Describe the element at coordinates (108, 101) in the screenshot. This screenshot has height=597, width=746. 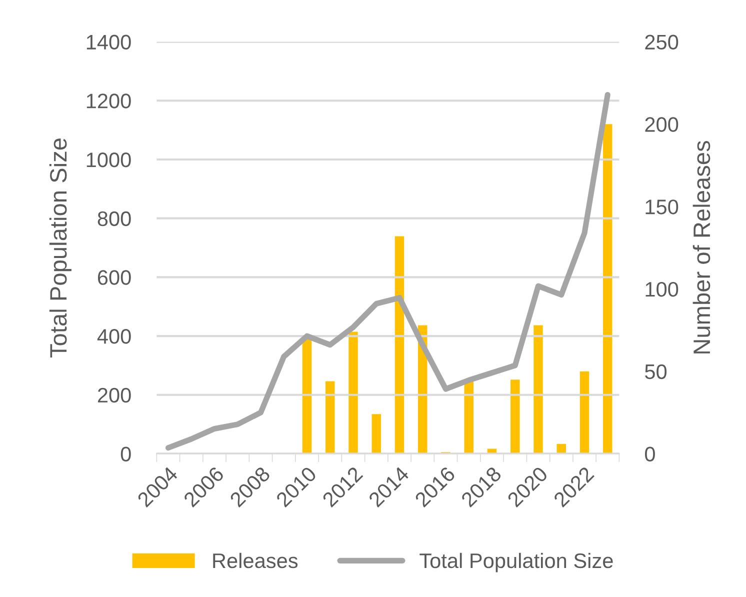
I see `y-tick-label: 1200` at that location.